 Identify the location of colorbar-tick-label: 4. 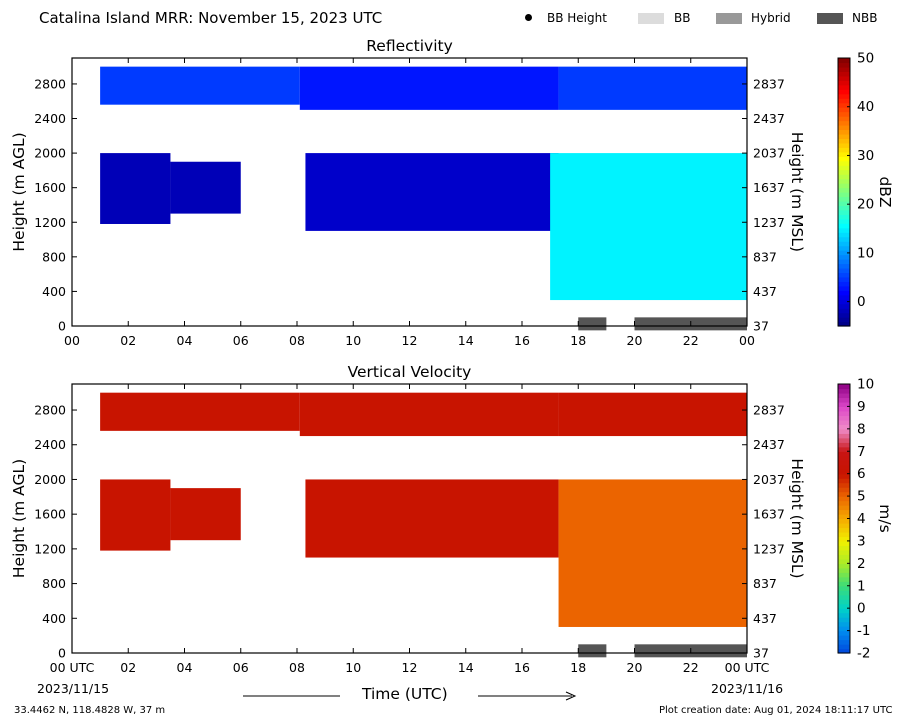
(861, 519).